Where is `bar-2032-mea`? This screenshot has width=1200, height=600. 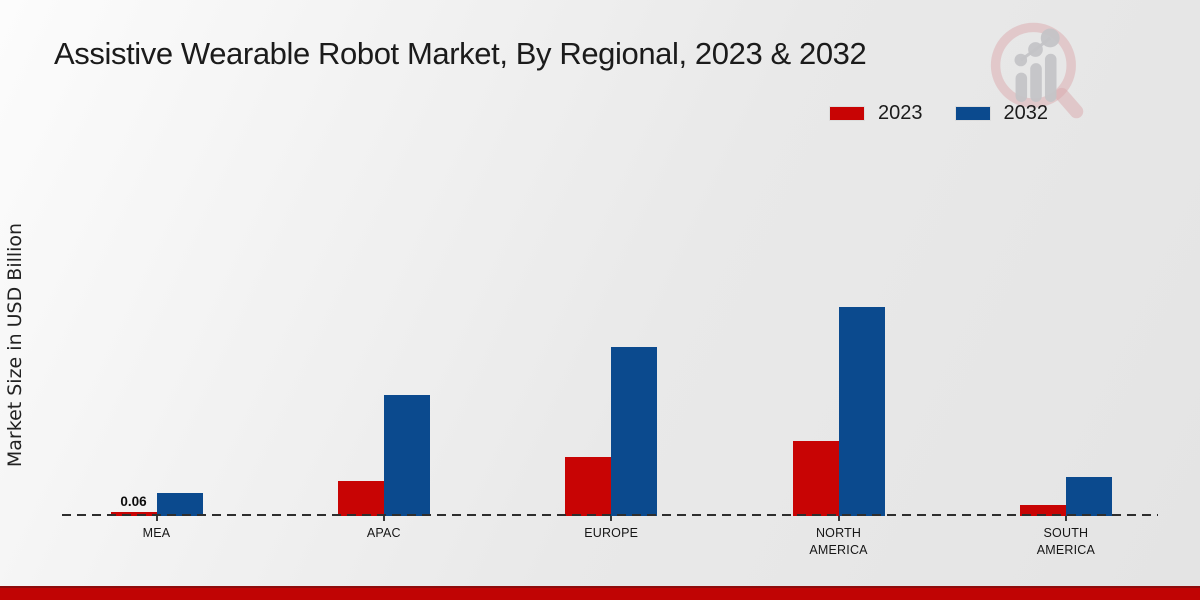
bar-2032-mea is located at coordinates (179, 504).